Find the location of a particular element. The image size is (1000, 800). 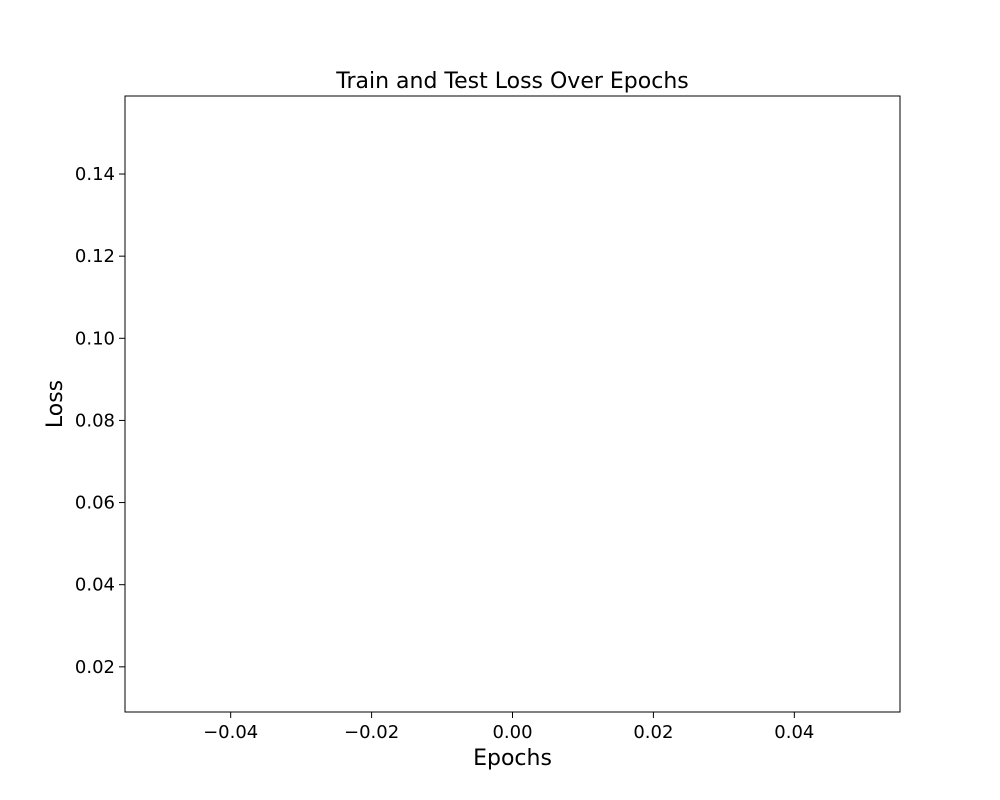

chart-title: Train and Test Loss Over Epochs is located at coordinates (511, 81).